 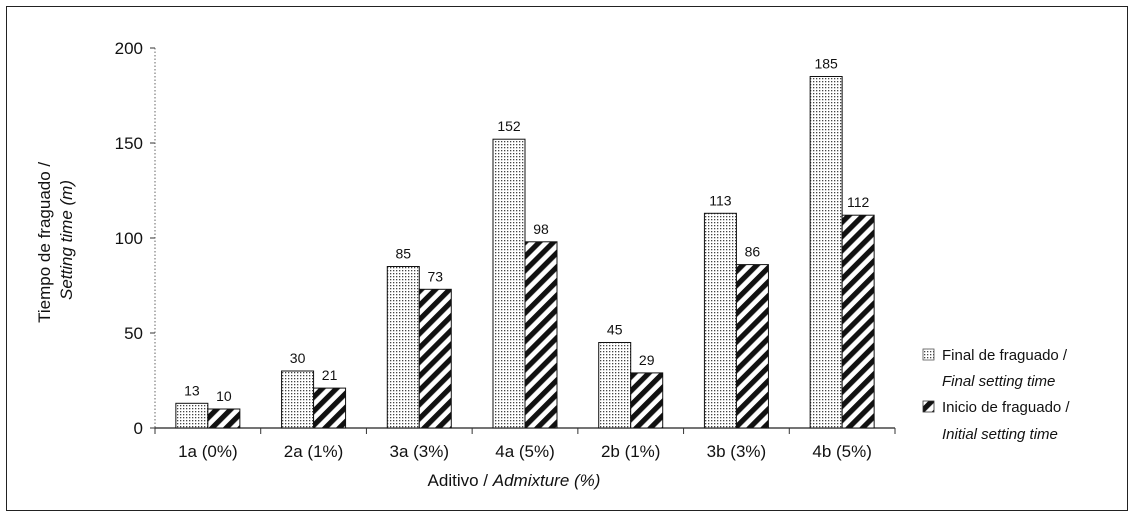 What do you see at coordinates (826, 64) in the screenshot?
I see `data-label-final: 185` at bounding box center [826, 64].